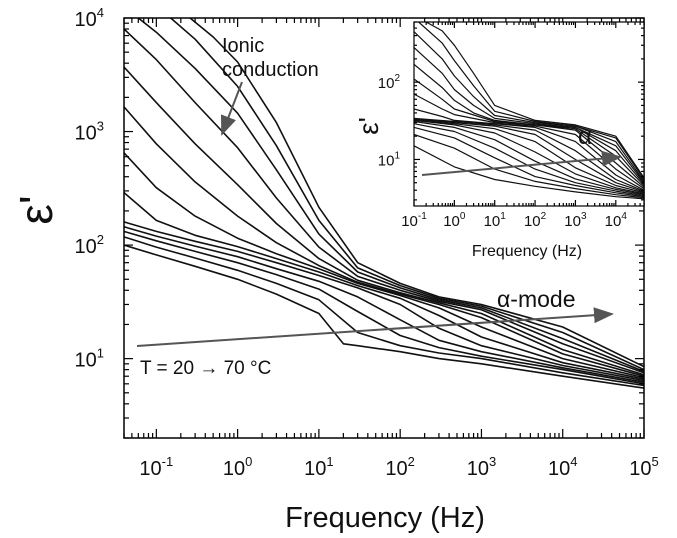  I want to click on main-x-tick-label: 10², so click(399, 467).